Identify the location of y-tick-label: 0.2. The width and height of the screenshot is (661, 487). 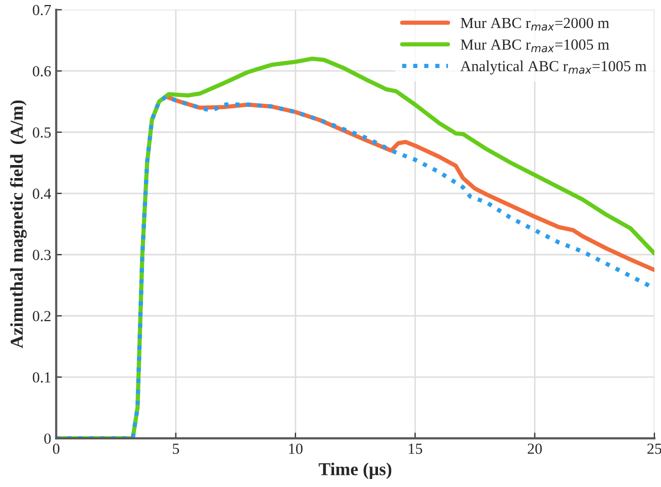
(41, 316).